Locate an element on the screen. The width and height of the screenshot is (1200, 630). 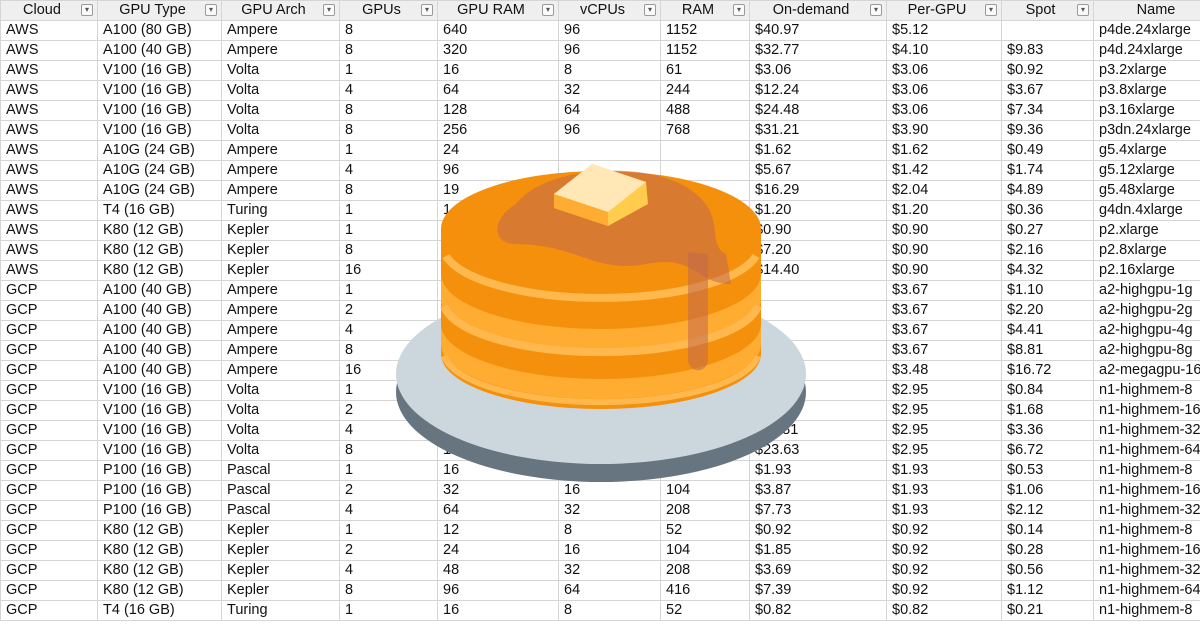
table-cell: $0.28 is located at coordinates (1047, 550).